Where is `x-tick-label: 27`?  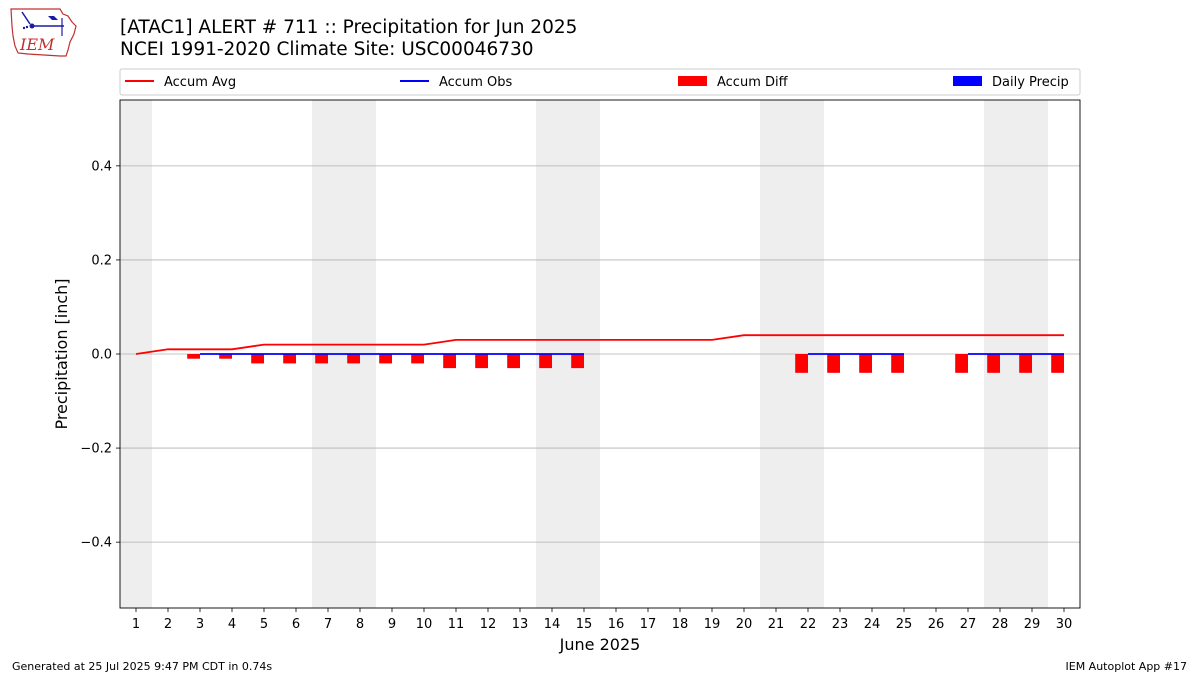 x-tick-label: 27 is located at coordinates (968, 624).